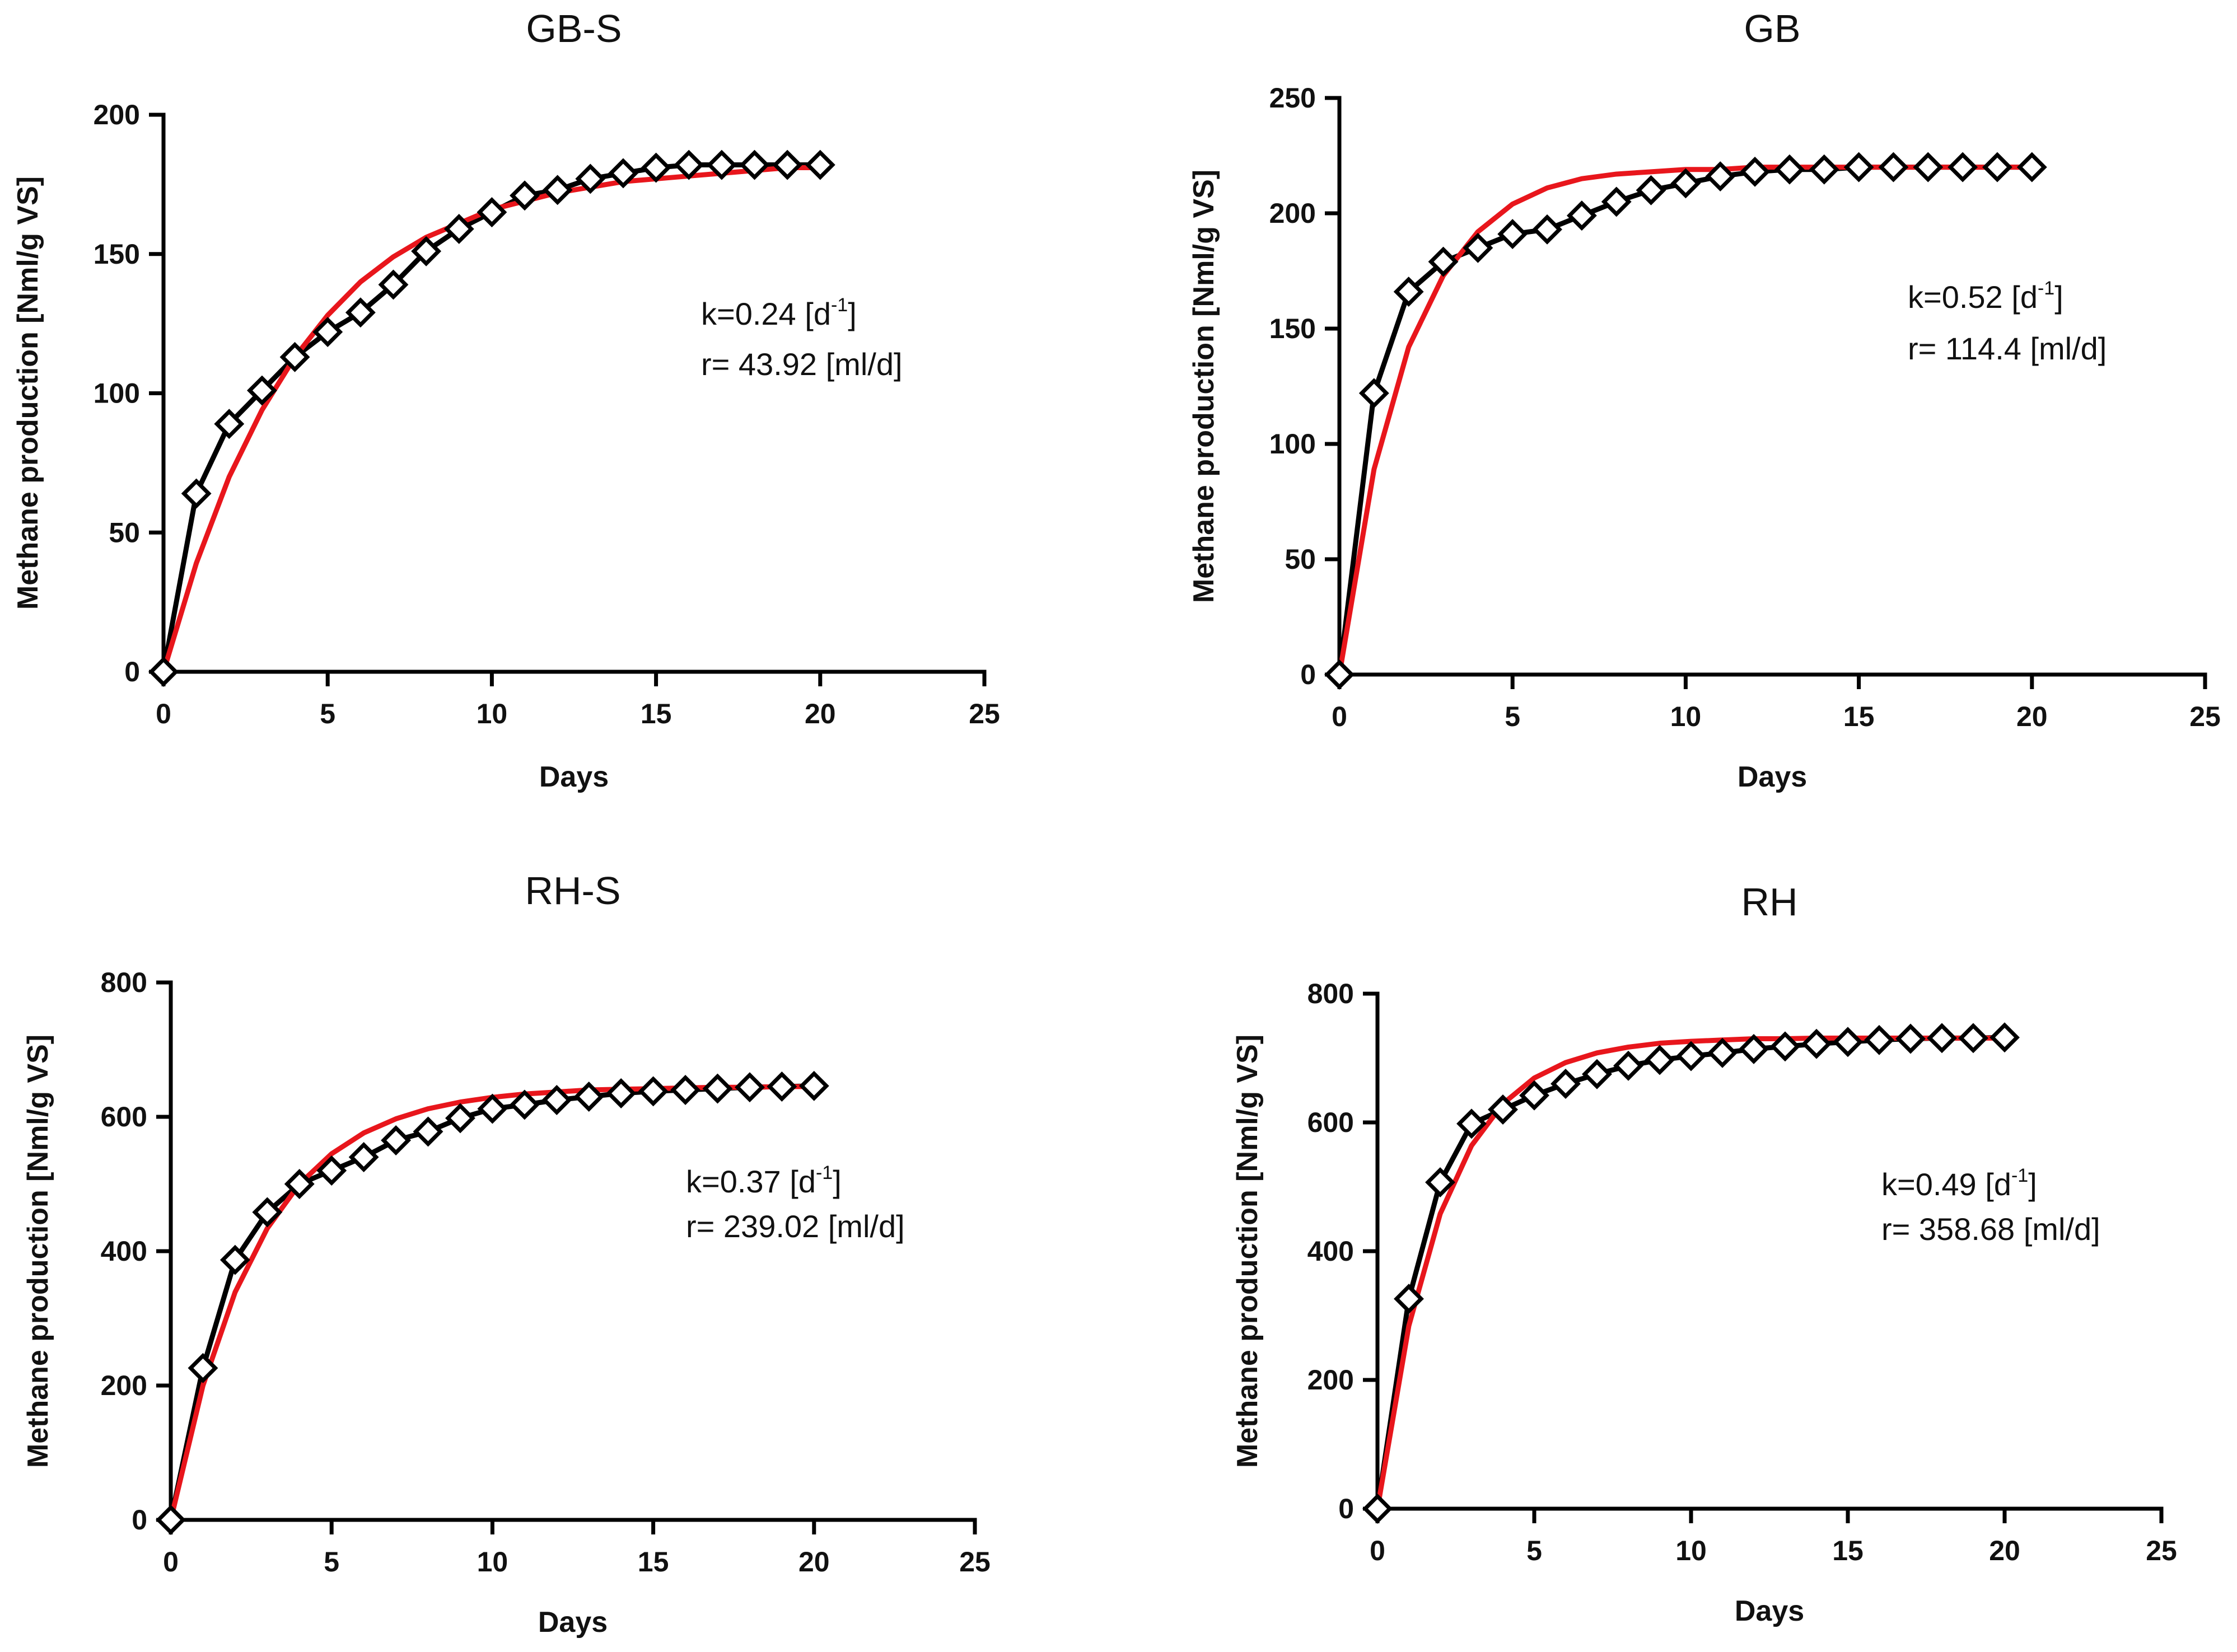 This screenshot has height=1652, width=2237. Describe the element at coordinates (824, 1172) in the screenshot. I see `annotation-k-exponent: -1` at that location.